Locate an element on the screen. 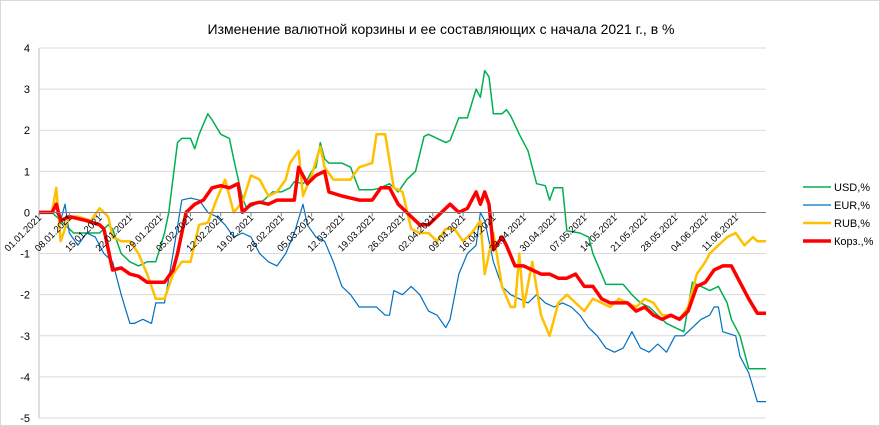  y-tick-label: -1 is located at coordinates (25, 255).